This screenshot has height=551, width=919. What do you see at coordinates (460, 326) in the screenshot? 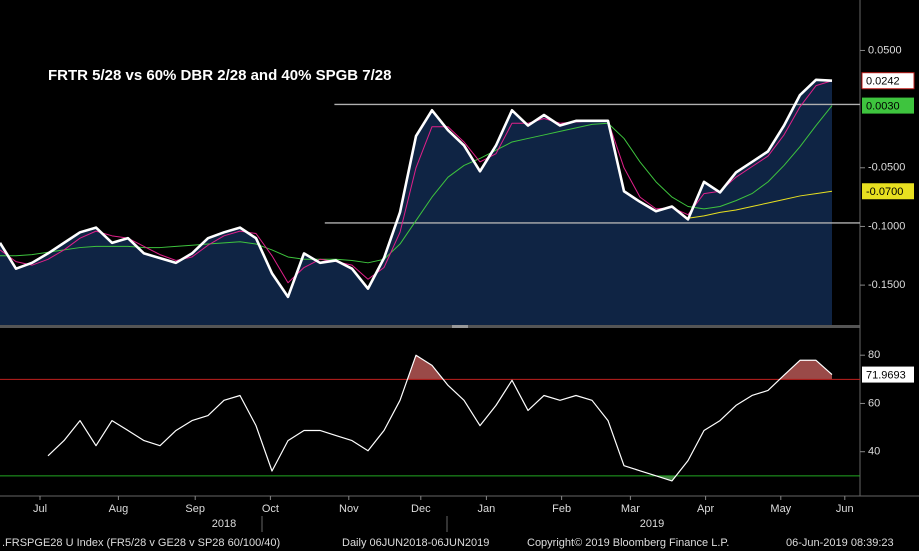
I see `separator-grip` at bounding box center [460, 326].